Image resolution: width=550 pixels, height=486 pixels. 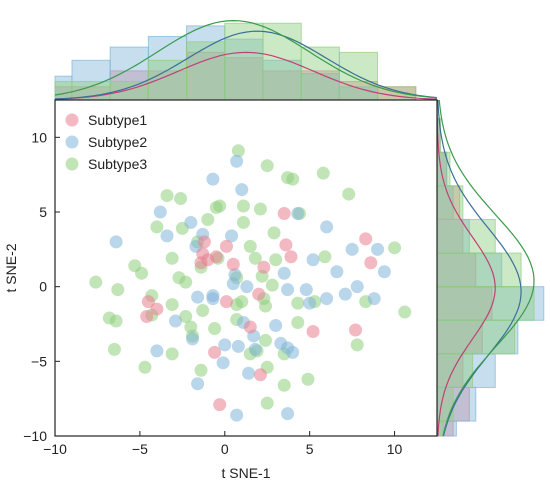 What do you see at coordinates (245, 473) in the screenshot?
I see `x-axis-title: t SNE-1` at bounding box center [245, 473].